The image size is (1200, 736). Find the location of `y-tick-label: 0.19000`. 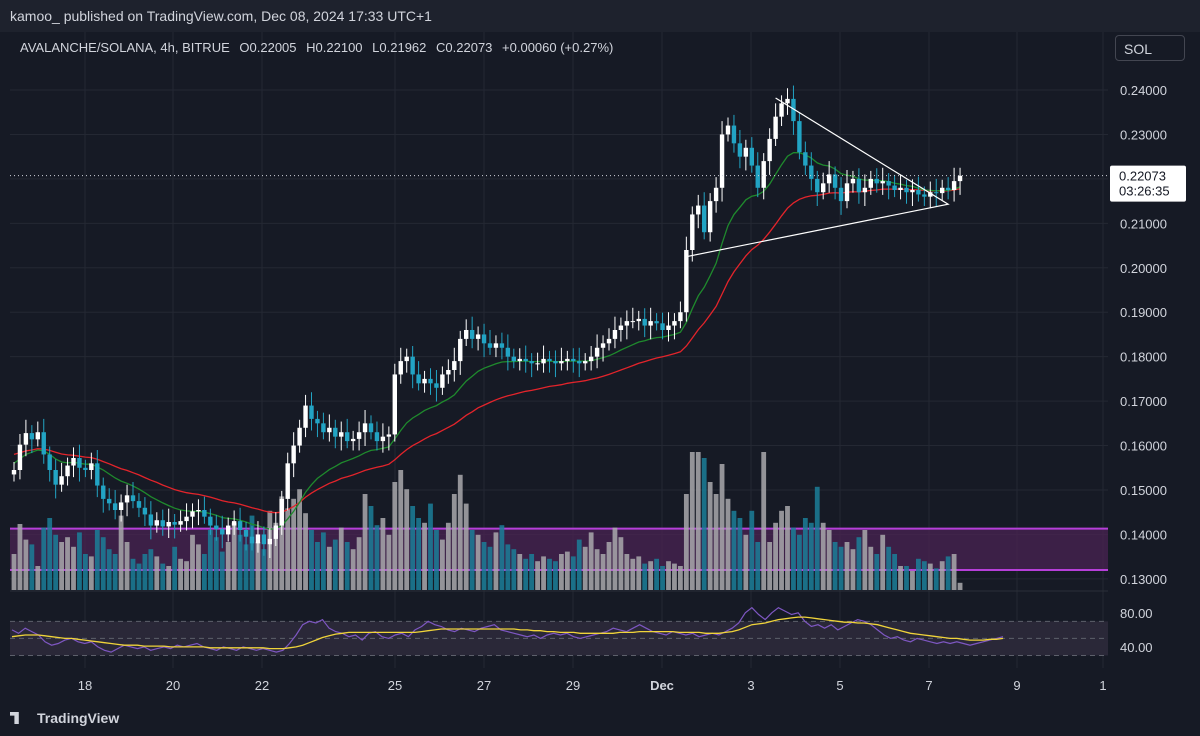

y-tick-label: 0.19000 is located at coordinates (1143, 312).